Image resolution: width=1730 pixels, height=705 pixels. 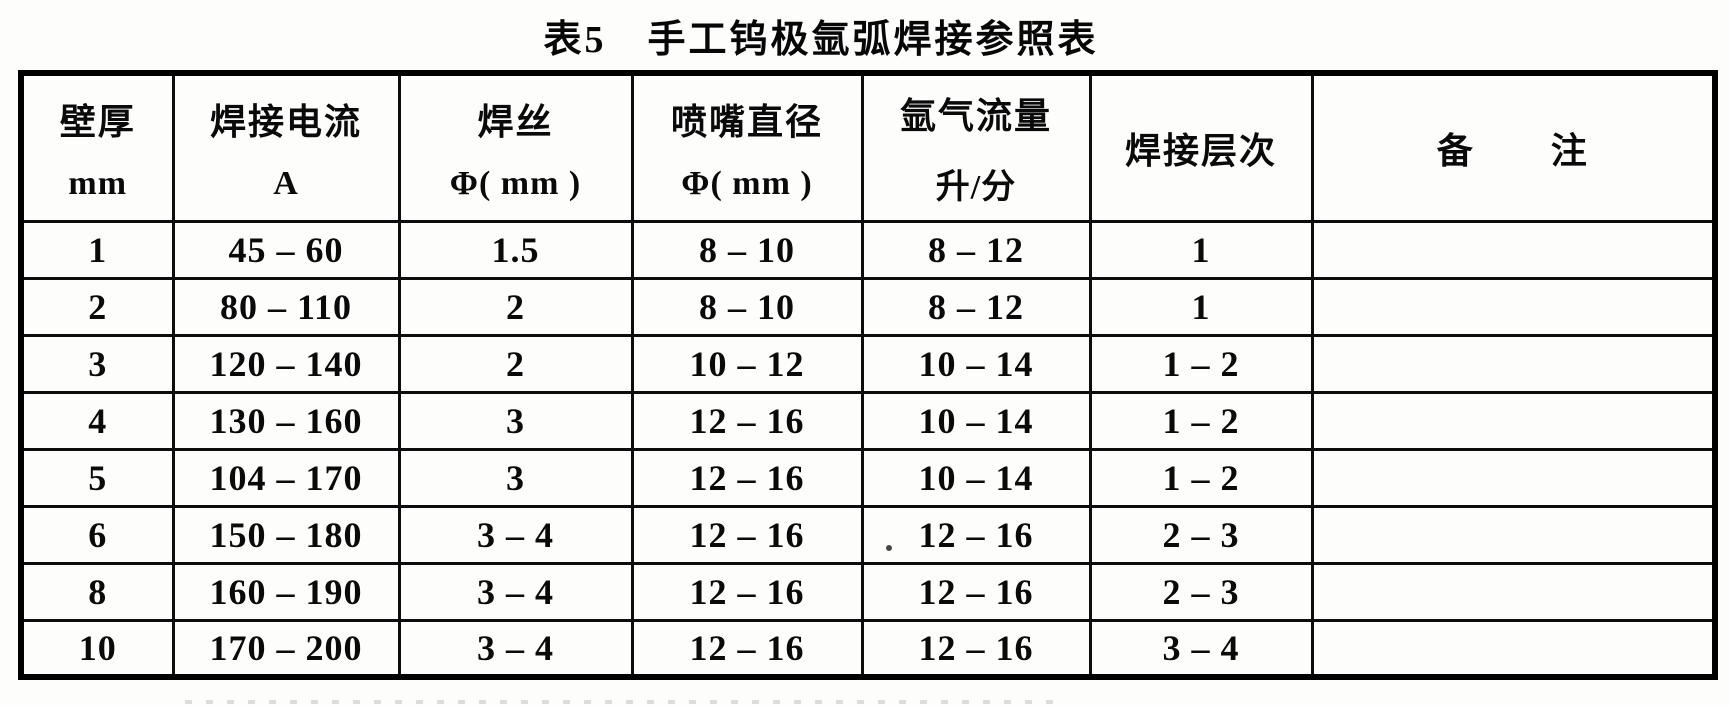 What do you see at coordinates (286, 477) in the screenshot?
I see `cell-welding-current: 104 – 170` at bounding box center [286, 477].